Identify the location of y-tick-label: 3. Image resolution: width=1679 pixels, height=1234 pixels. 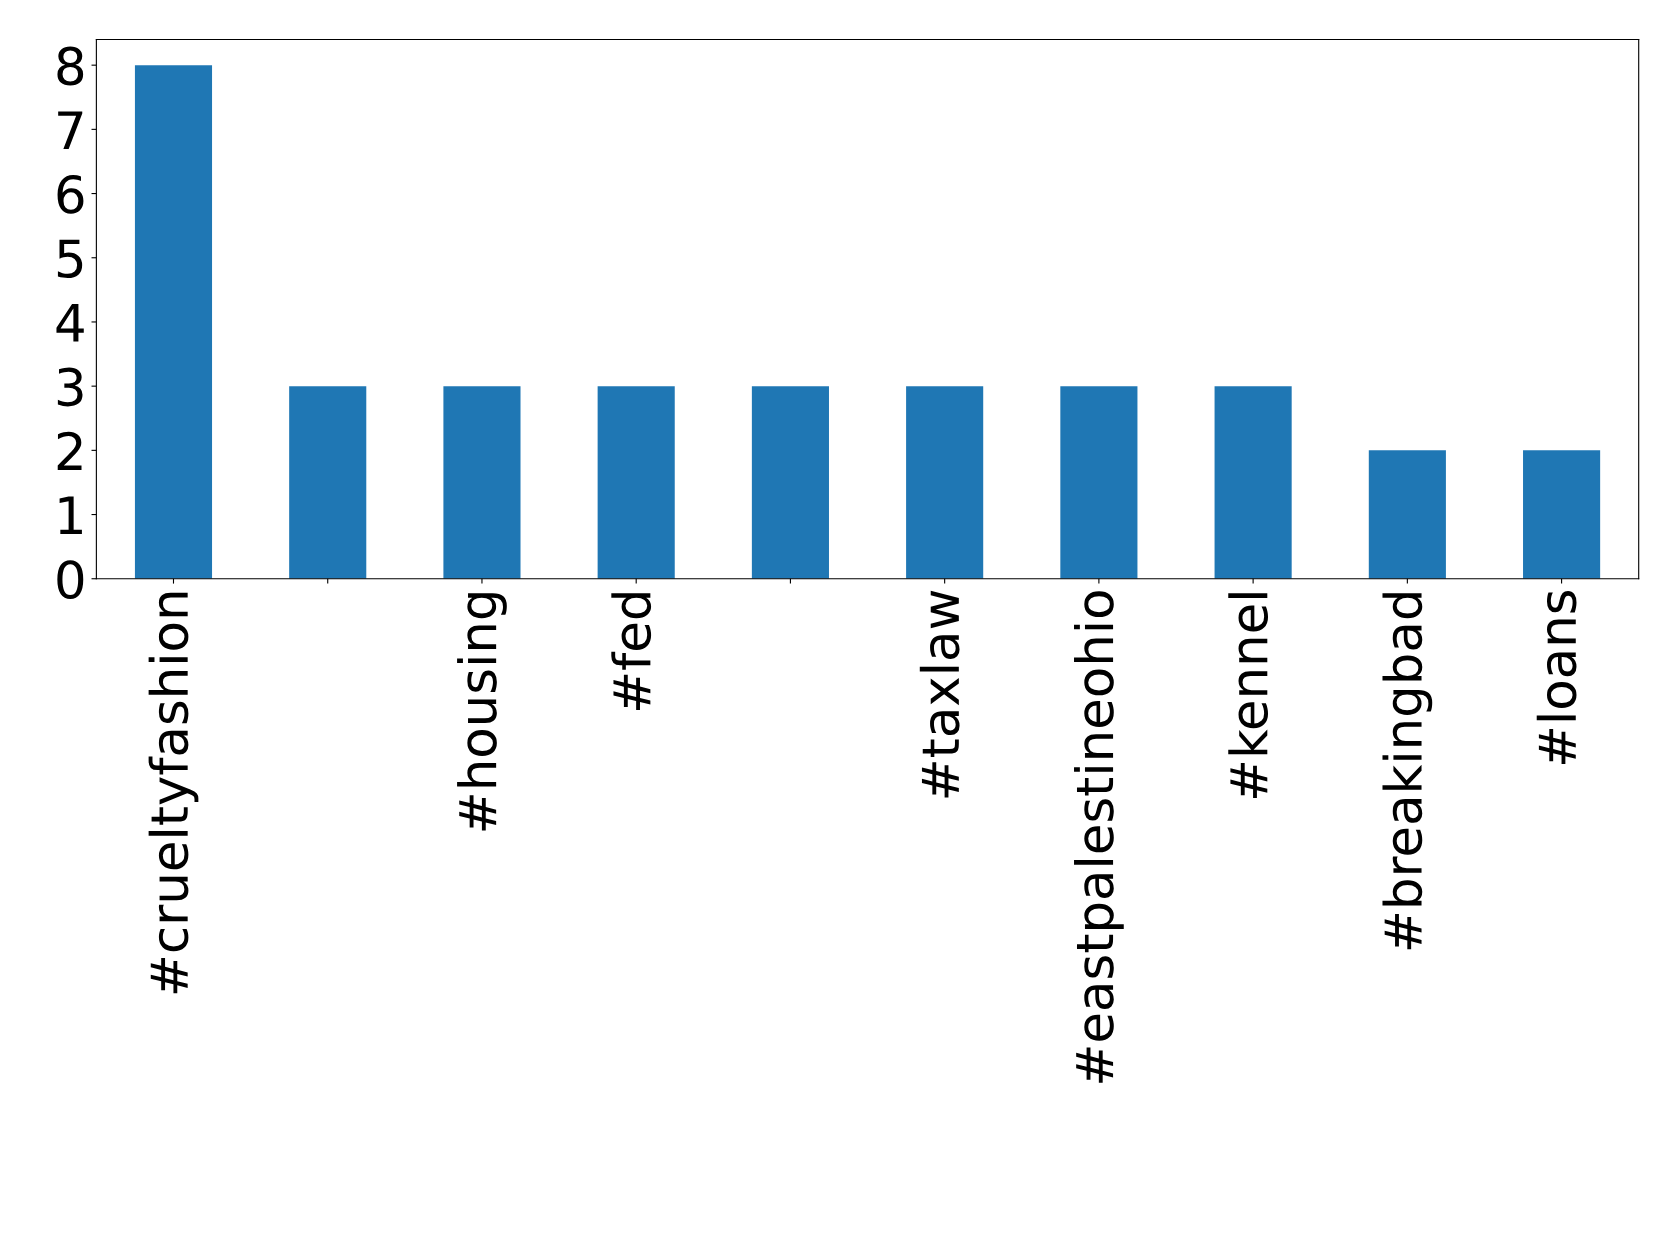
(70, 387).